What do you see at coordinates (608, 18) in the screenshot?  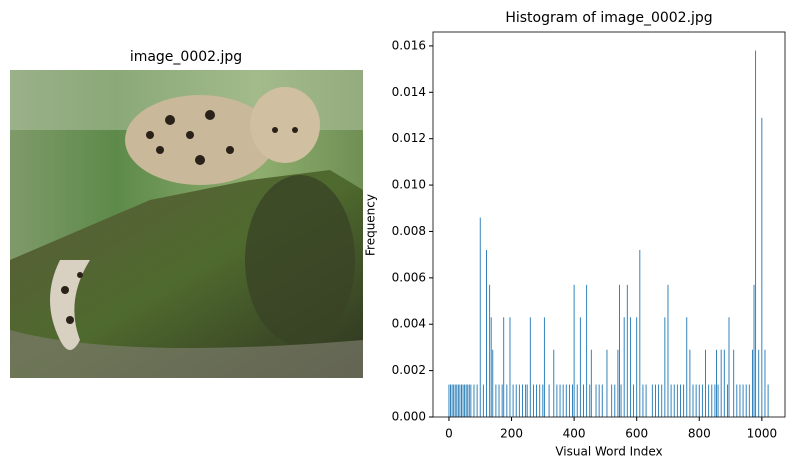 I see `chart-title: Histogram of image_0002.jpg` at bounding box center [608, 18].